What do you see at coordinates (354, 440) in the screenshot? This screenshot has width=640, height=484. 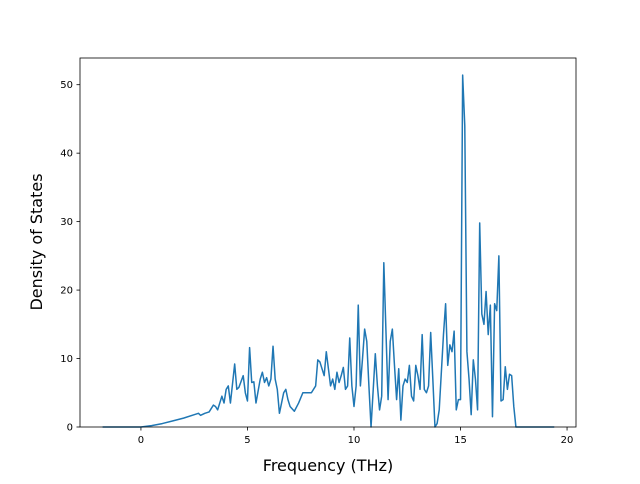 I see `x-tick-label: 10` at bounding box center [354, 440].